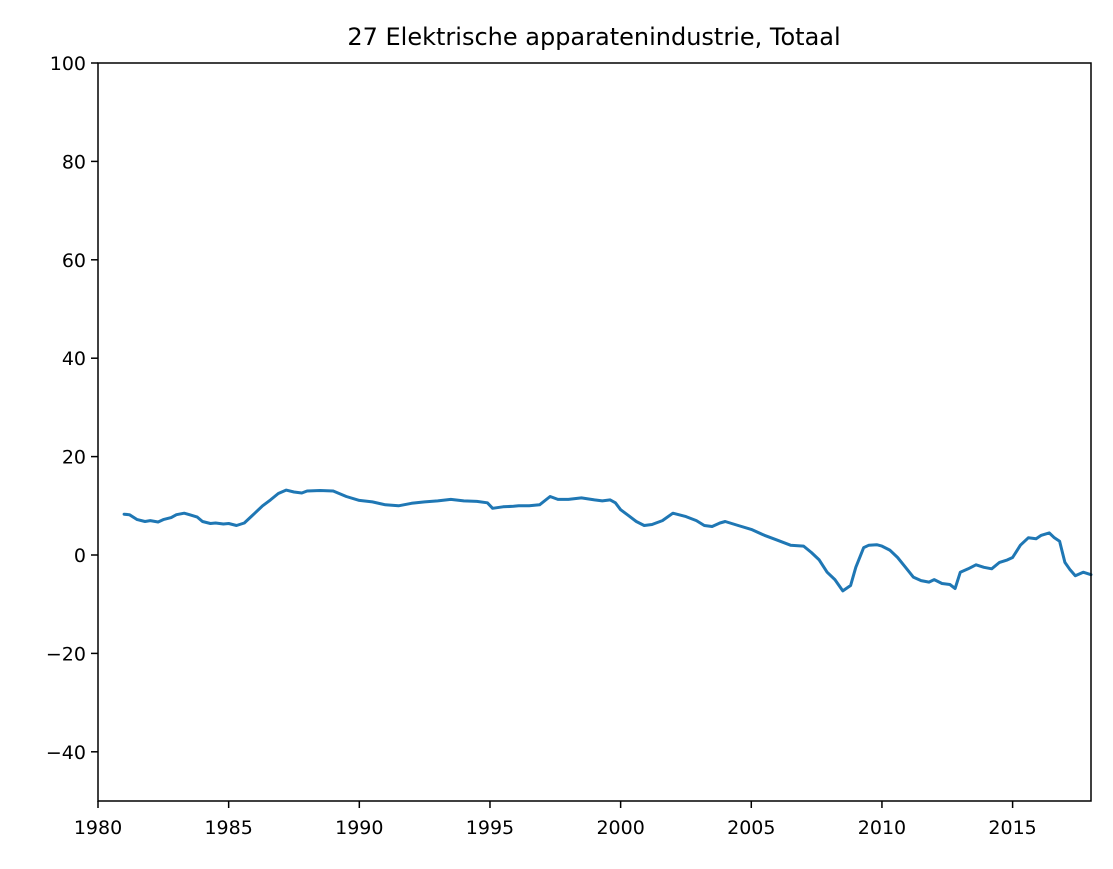 The image size is (1113, 869). I want to click on plot-area, so click(607, 540).